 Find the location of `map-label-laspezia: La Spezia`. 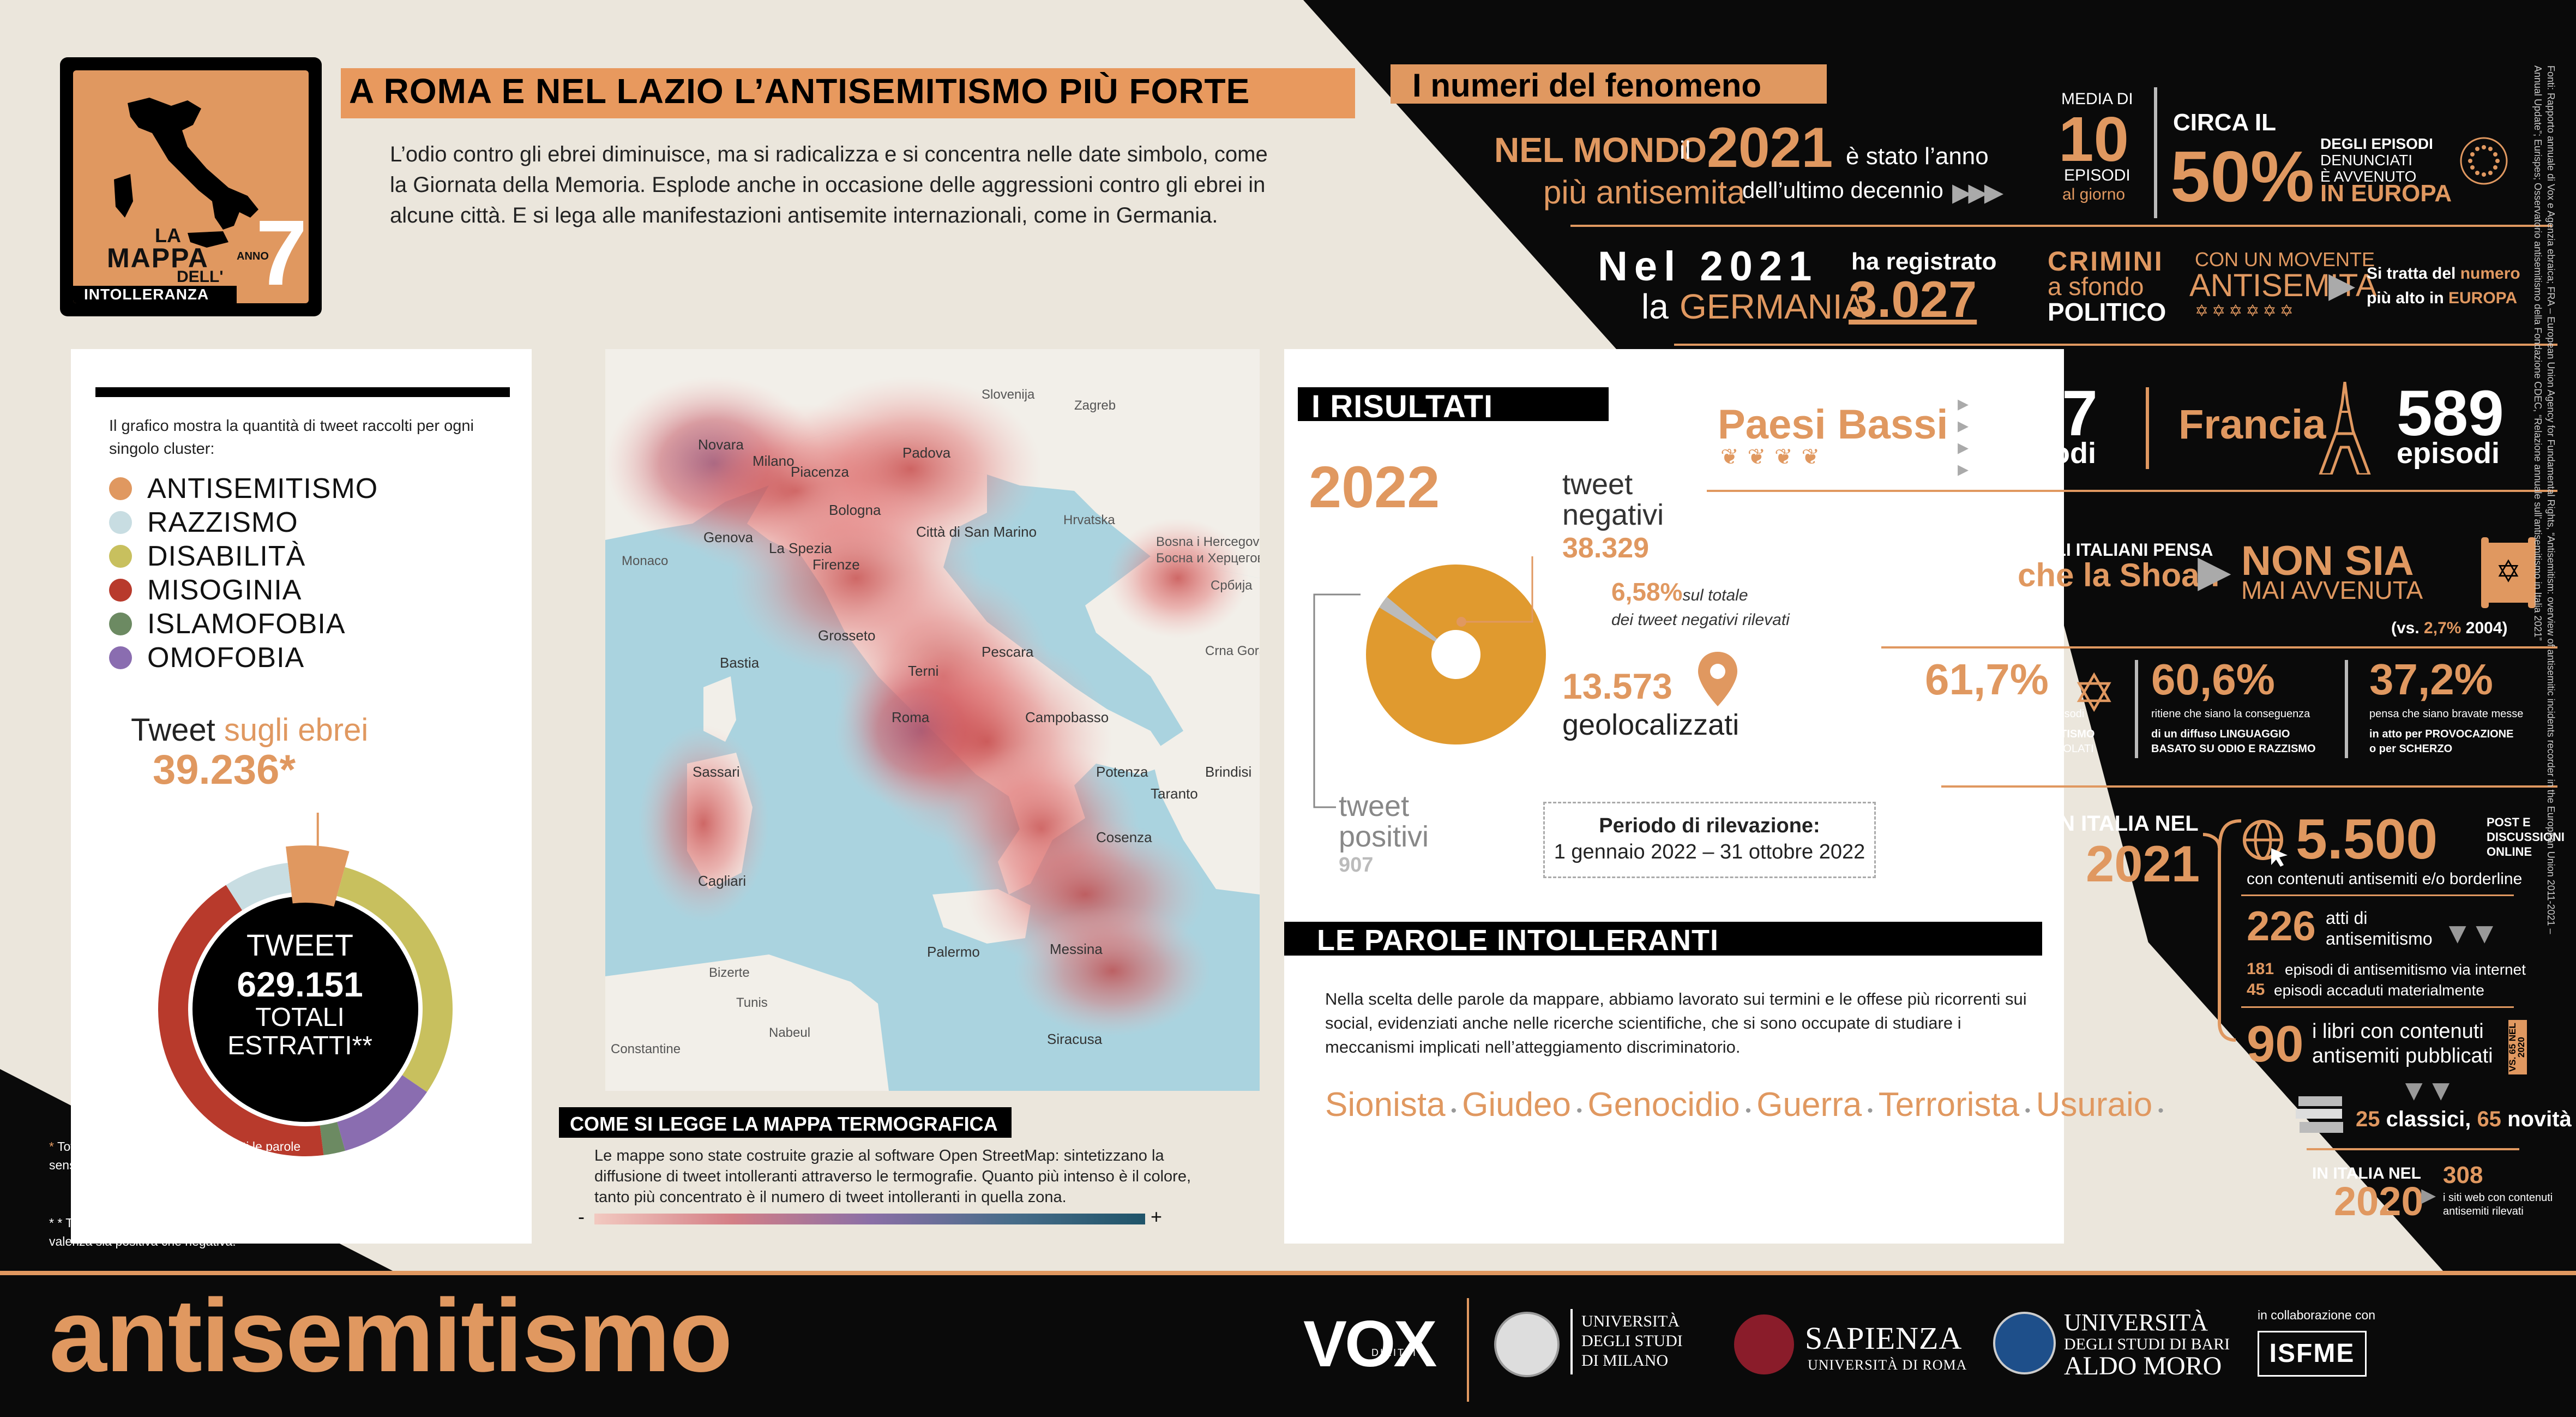

map-label-laspezia: La Spezia is located at coordinates (800, 548).